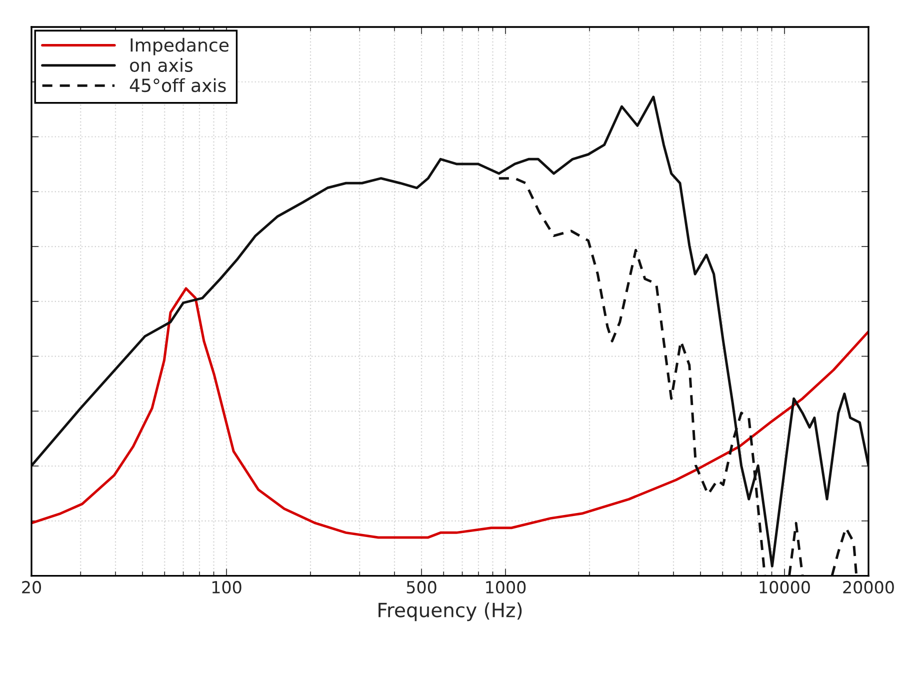 This screenshot has width=900, height=675. I want to click on x-axis-title: Frequency (Hz), so click(450, 612).